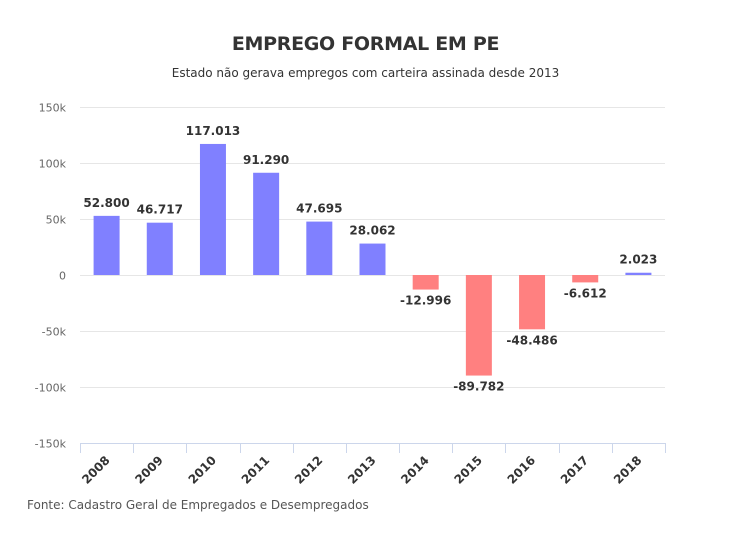 Image resolution: width=731 pixels, height=541 pixels. What do you see at coordinates (212, 209) in the screenshot?
I see `bar-2010` at bounding box center [212, 209].